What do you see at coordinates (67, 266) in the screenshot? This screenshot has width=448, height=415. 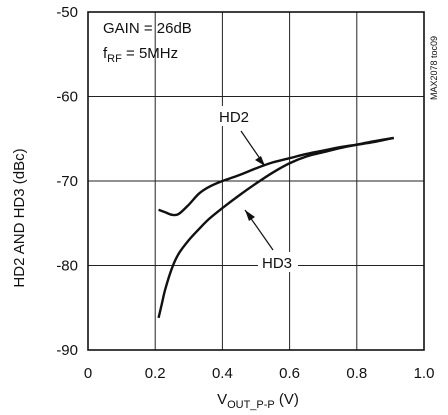 I see `y-tick-label: -80` at bounding box center [67, 266].